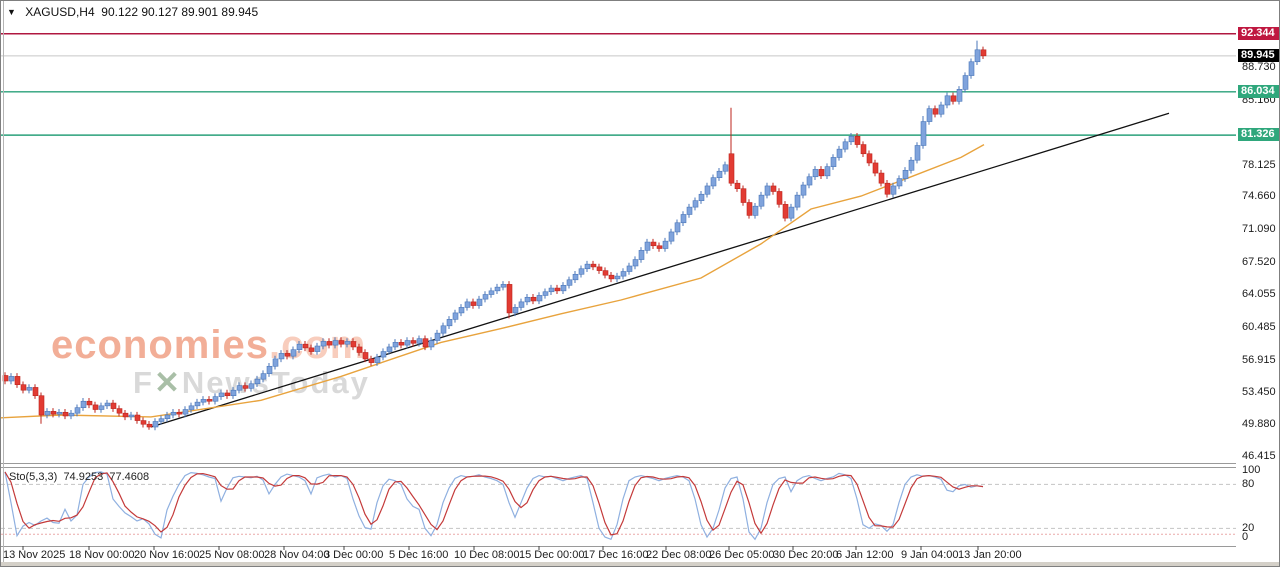 The width and height of the screenshot is (1280, 567). Describe the element at coordinates (1259, 456) in the screenshot. I see `price-axis-label: 46.415` at that location.